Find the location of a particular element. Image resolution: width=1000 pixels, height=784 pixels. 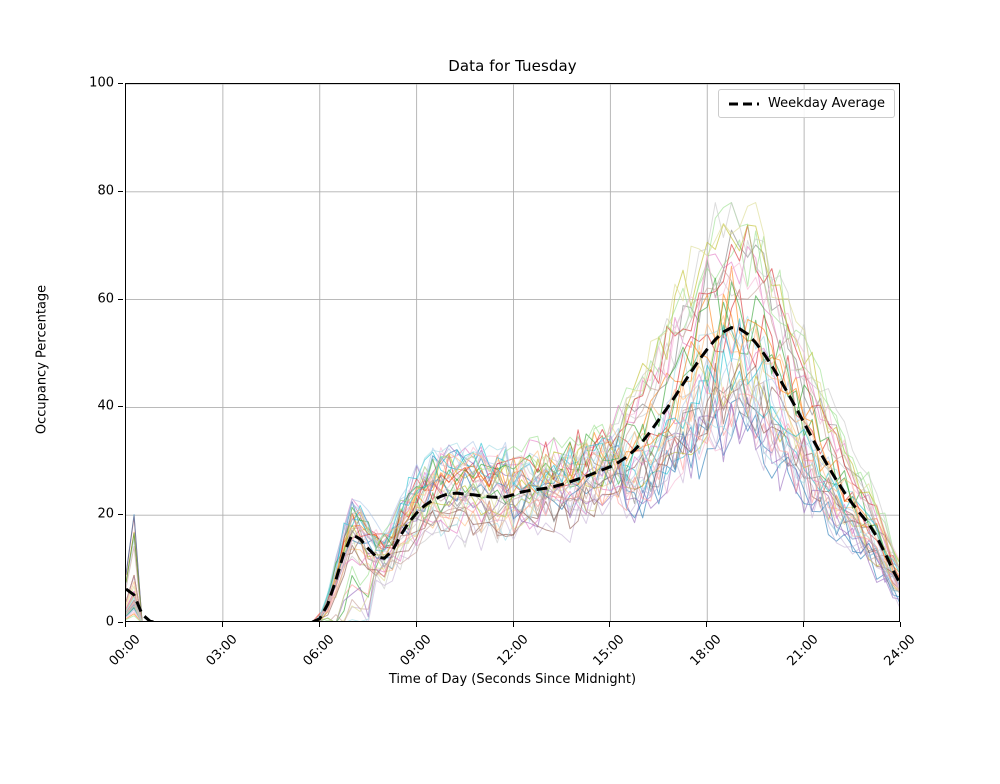

y-tick-label: 20 is located at coordinates (105, 514).